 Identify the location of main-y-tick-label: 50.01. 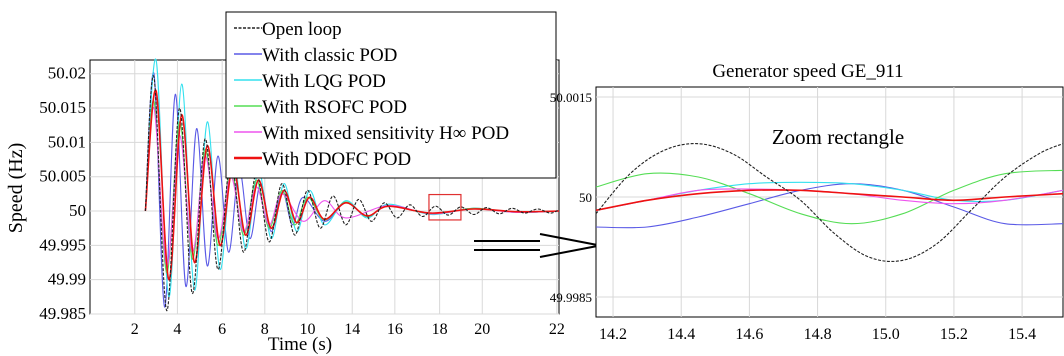
(67, 141).